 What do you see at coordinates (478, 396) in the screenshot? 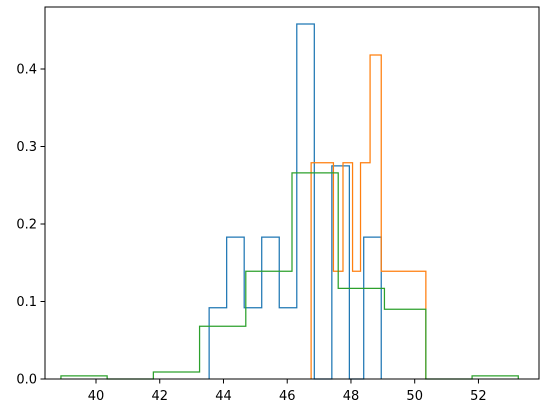
I see `x-tick-label: 52` at bounding box center [478, 396].